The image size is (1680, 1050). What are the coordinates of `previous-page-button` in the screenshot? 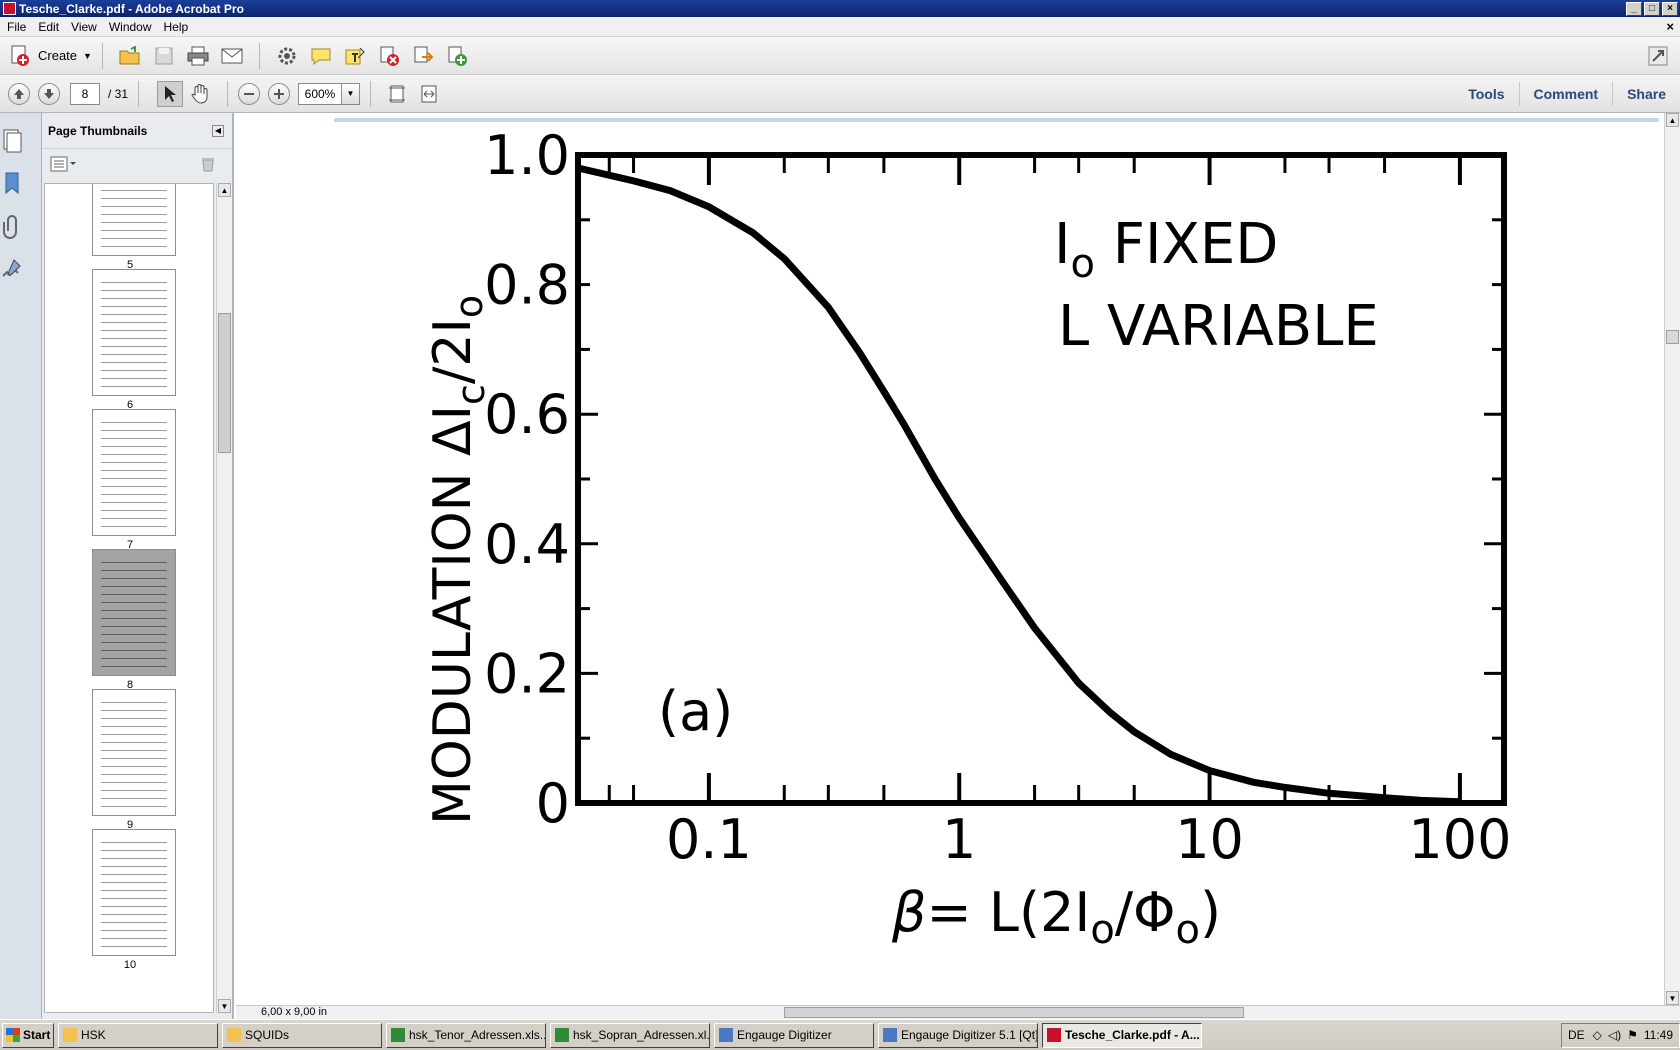 It's located at (19, 93).